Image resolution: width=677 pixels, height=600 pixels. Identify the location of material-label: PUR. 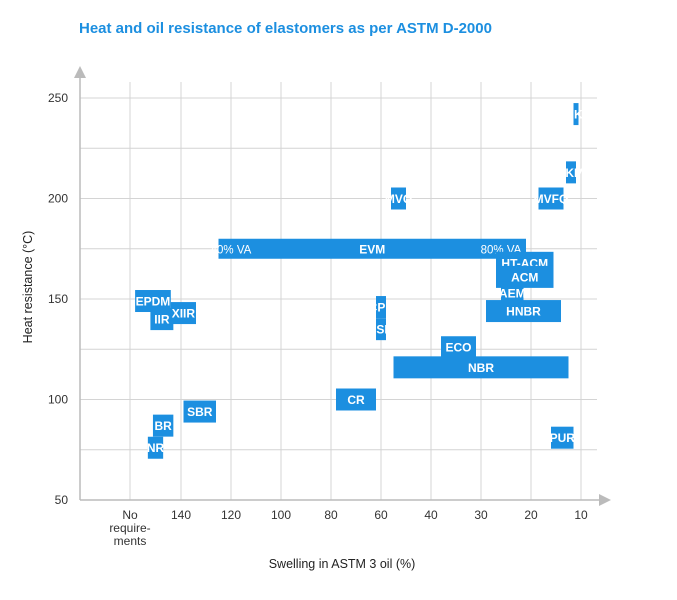
(563, 438).